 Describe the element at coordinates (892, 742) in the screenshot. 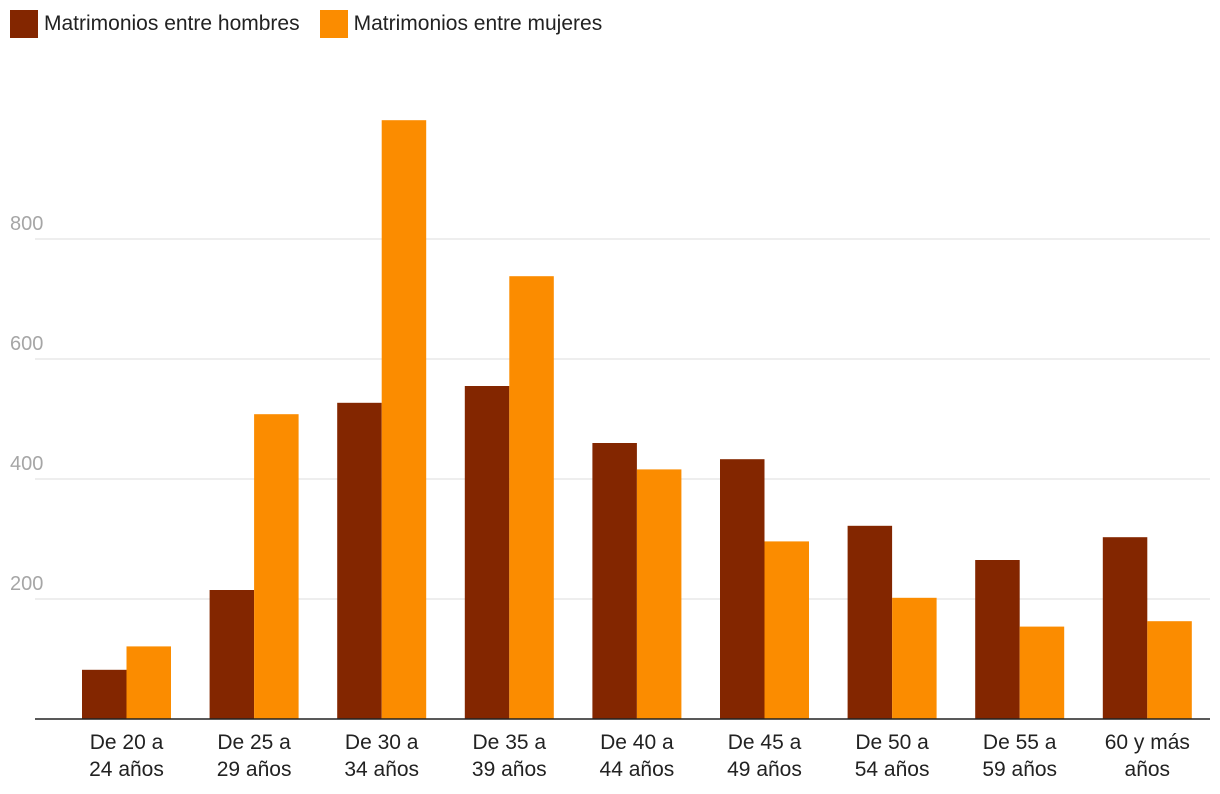

I see `x-tick-label-6-line-0: De 50 a` at that location.